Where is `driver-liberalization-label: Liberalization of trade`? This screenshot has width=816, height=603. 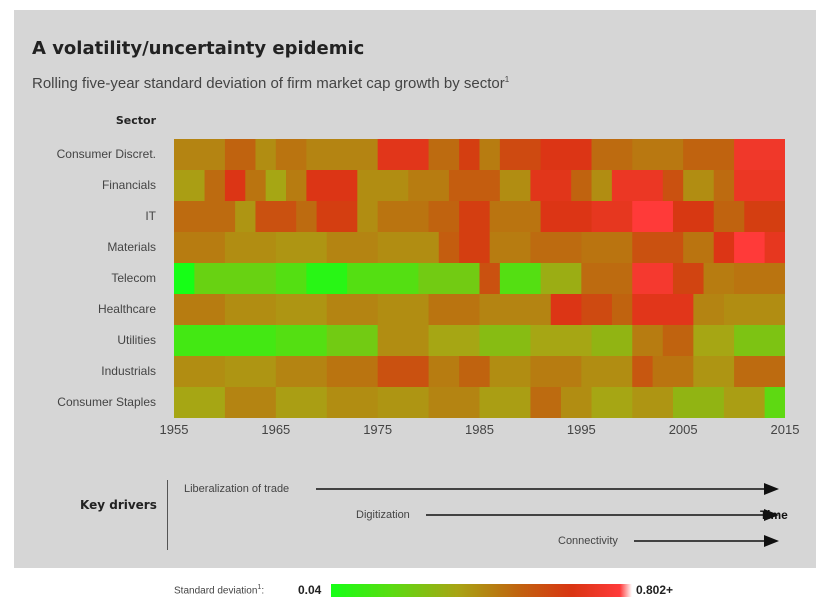
driver-liberalization-label: Liberalization of trade is located at coordinates (237, 489).